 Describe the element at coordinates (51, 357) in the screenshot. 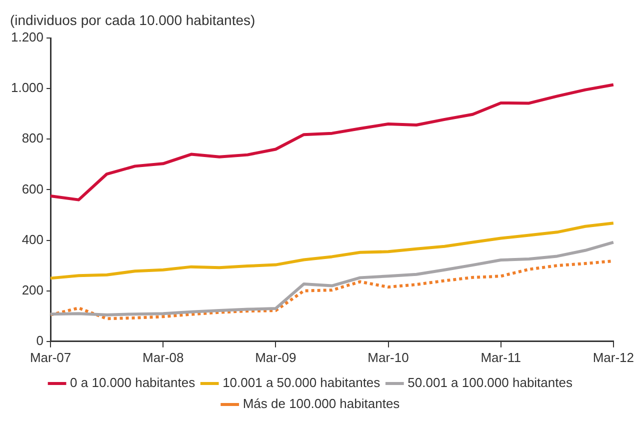

I see `x-tick-label: Mar-07` at that location.